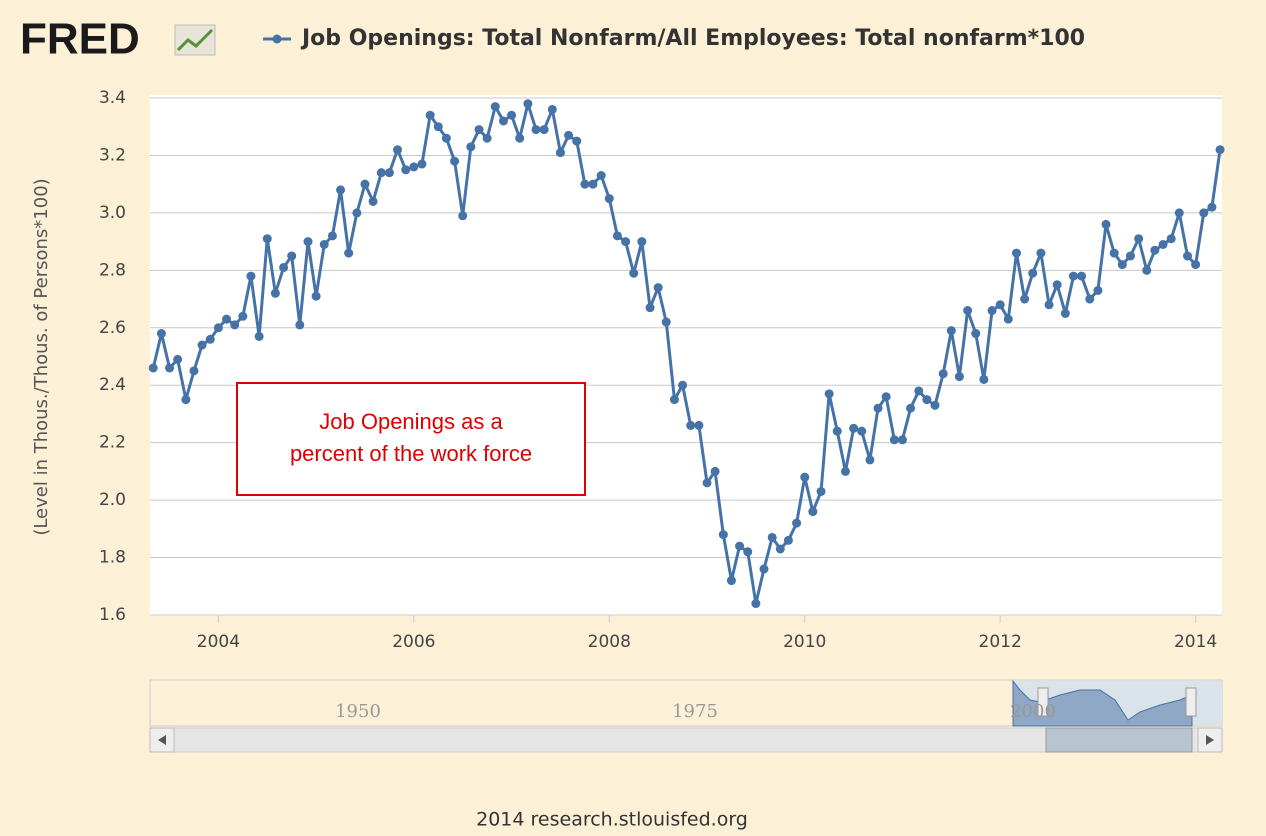 The height and width of the screenshot is (836, 1266). Describe the element at coordinates (112, 500) in the screenshot. I see `y-tick-label: 2.0` at that location.